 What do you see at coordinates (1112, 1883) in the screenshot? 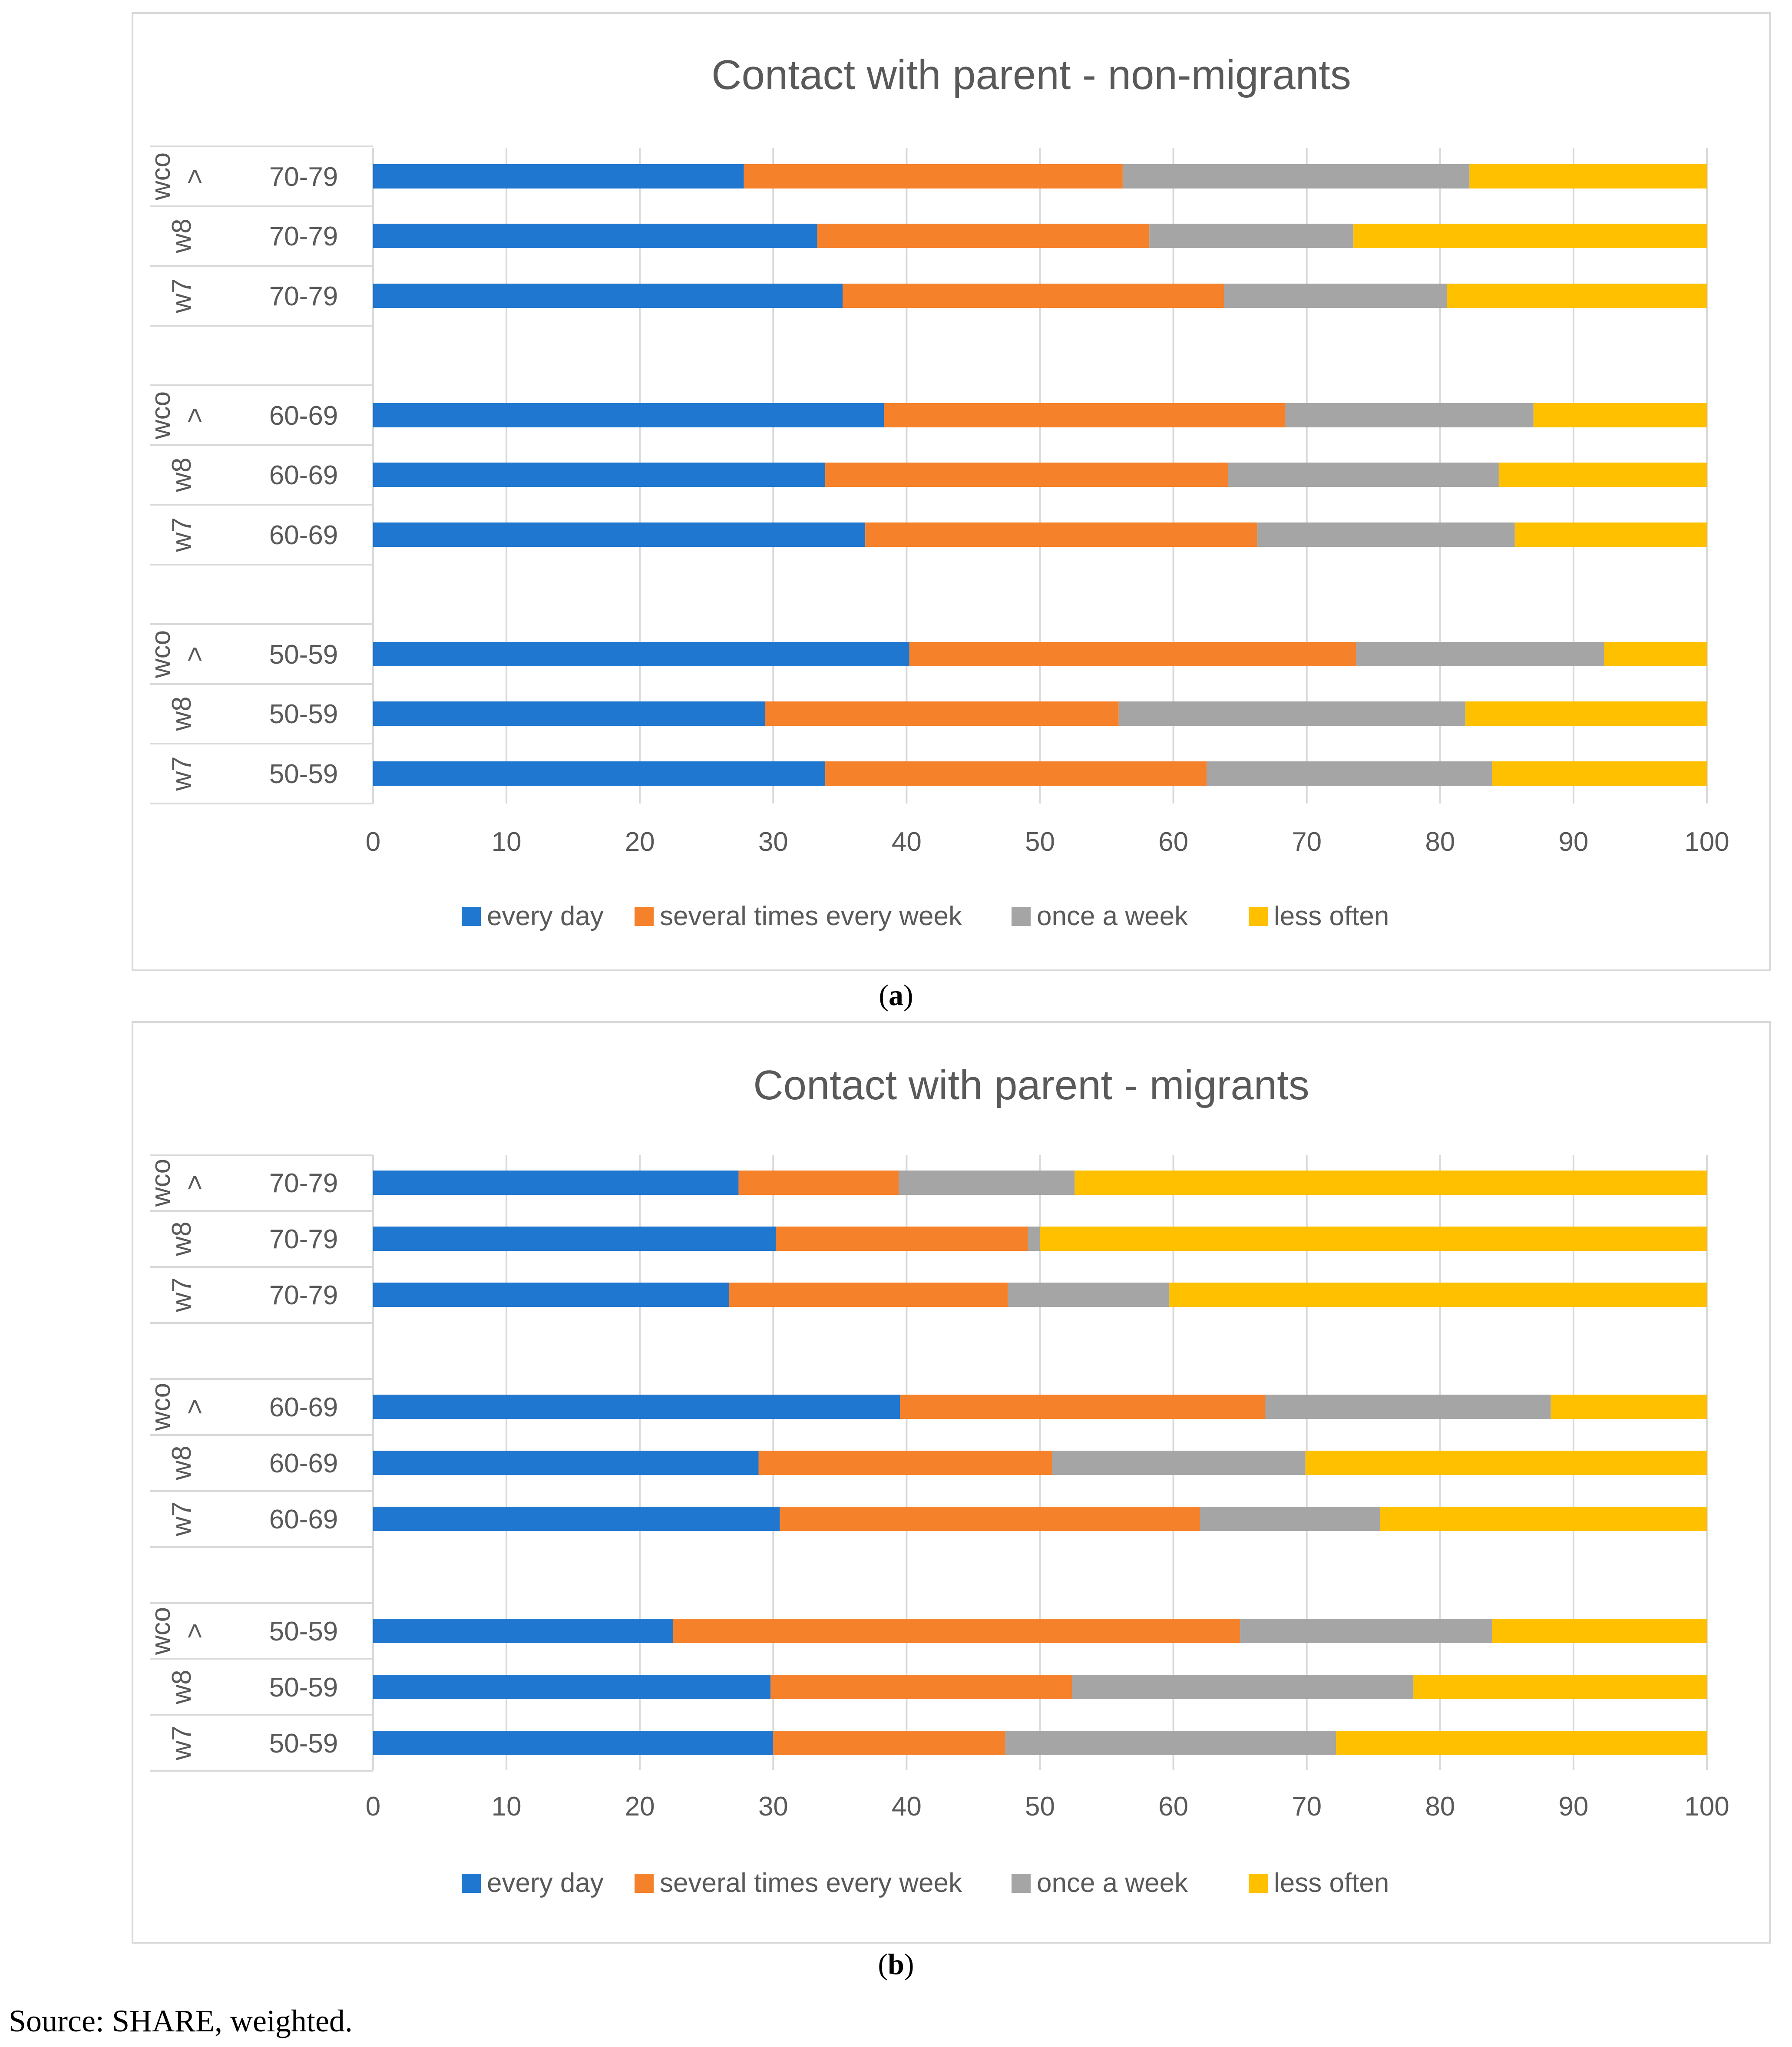
I see `legend-label-once-a-week: once a week` at bounding box center [1112, 1883].